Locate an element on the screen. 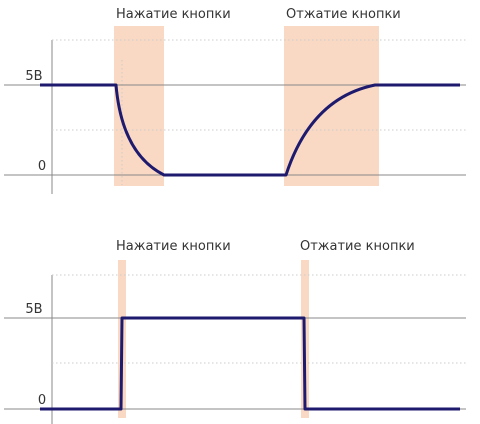 Image resolution: width=480 pixels, height=424 pixels. top-press-label: Нажатие кнопки is located at coordinates (173, 14).